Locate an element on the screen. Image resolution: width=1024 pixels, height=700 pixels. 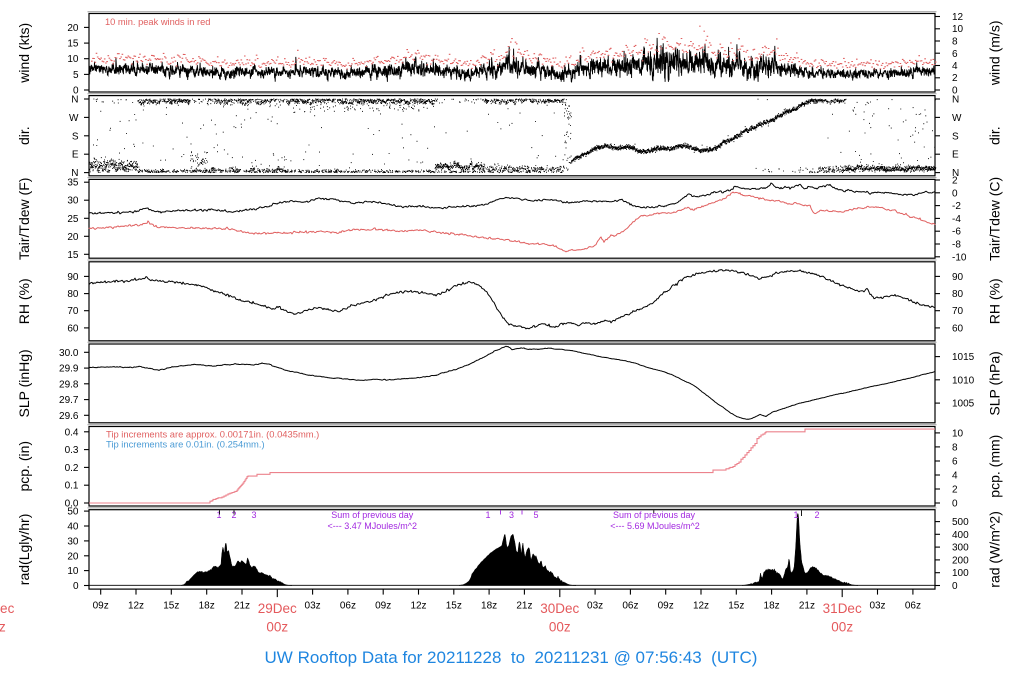
svg-text: 30 is located at coordinates (73, 201).